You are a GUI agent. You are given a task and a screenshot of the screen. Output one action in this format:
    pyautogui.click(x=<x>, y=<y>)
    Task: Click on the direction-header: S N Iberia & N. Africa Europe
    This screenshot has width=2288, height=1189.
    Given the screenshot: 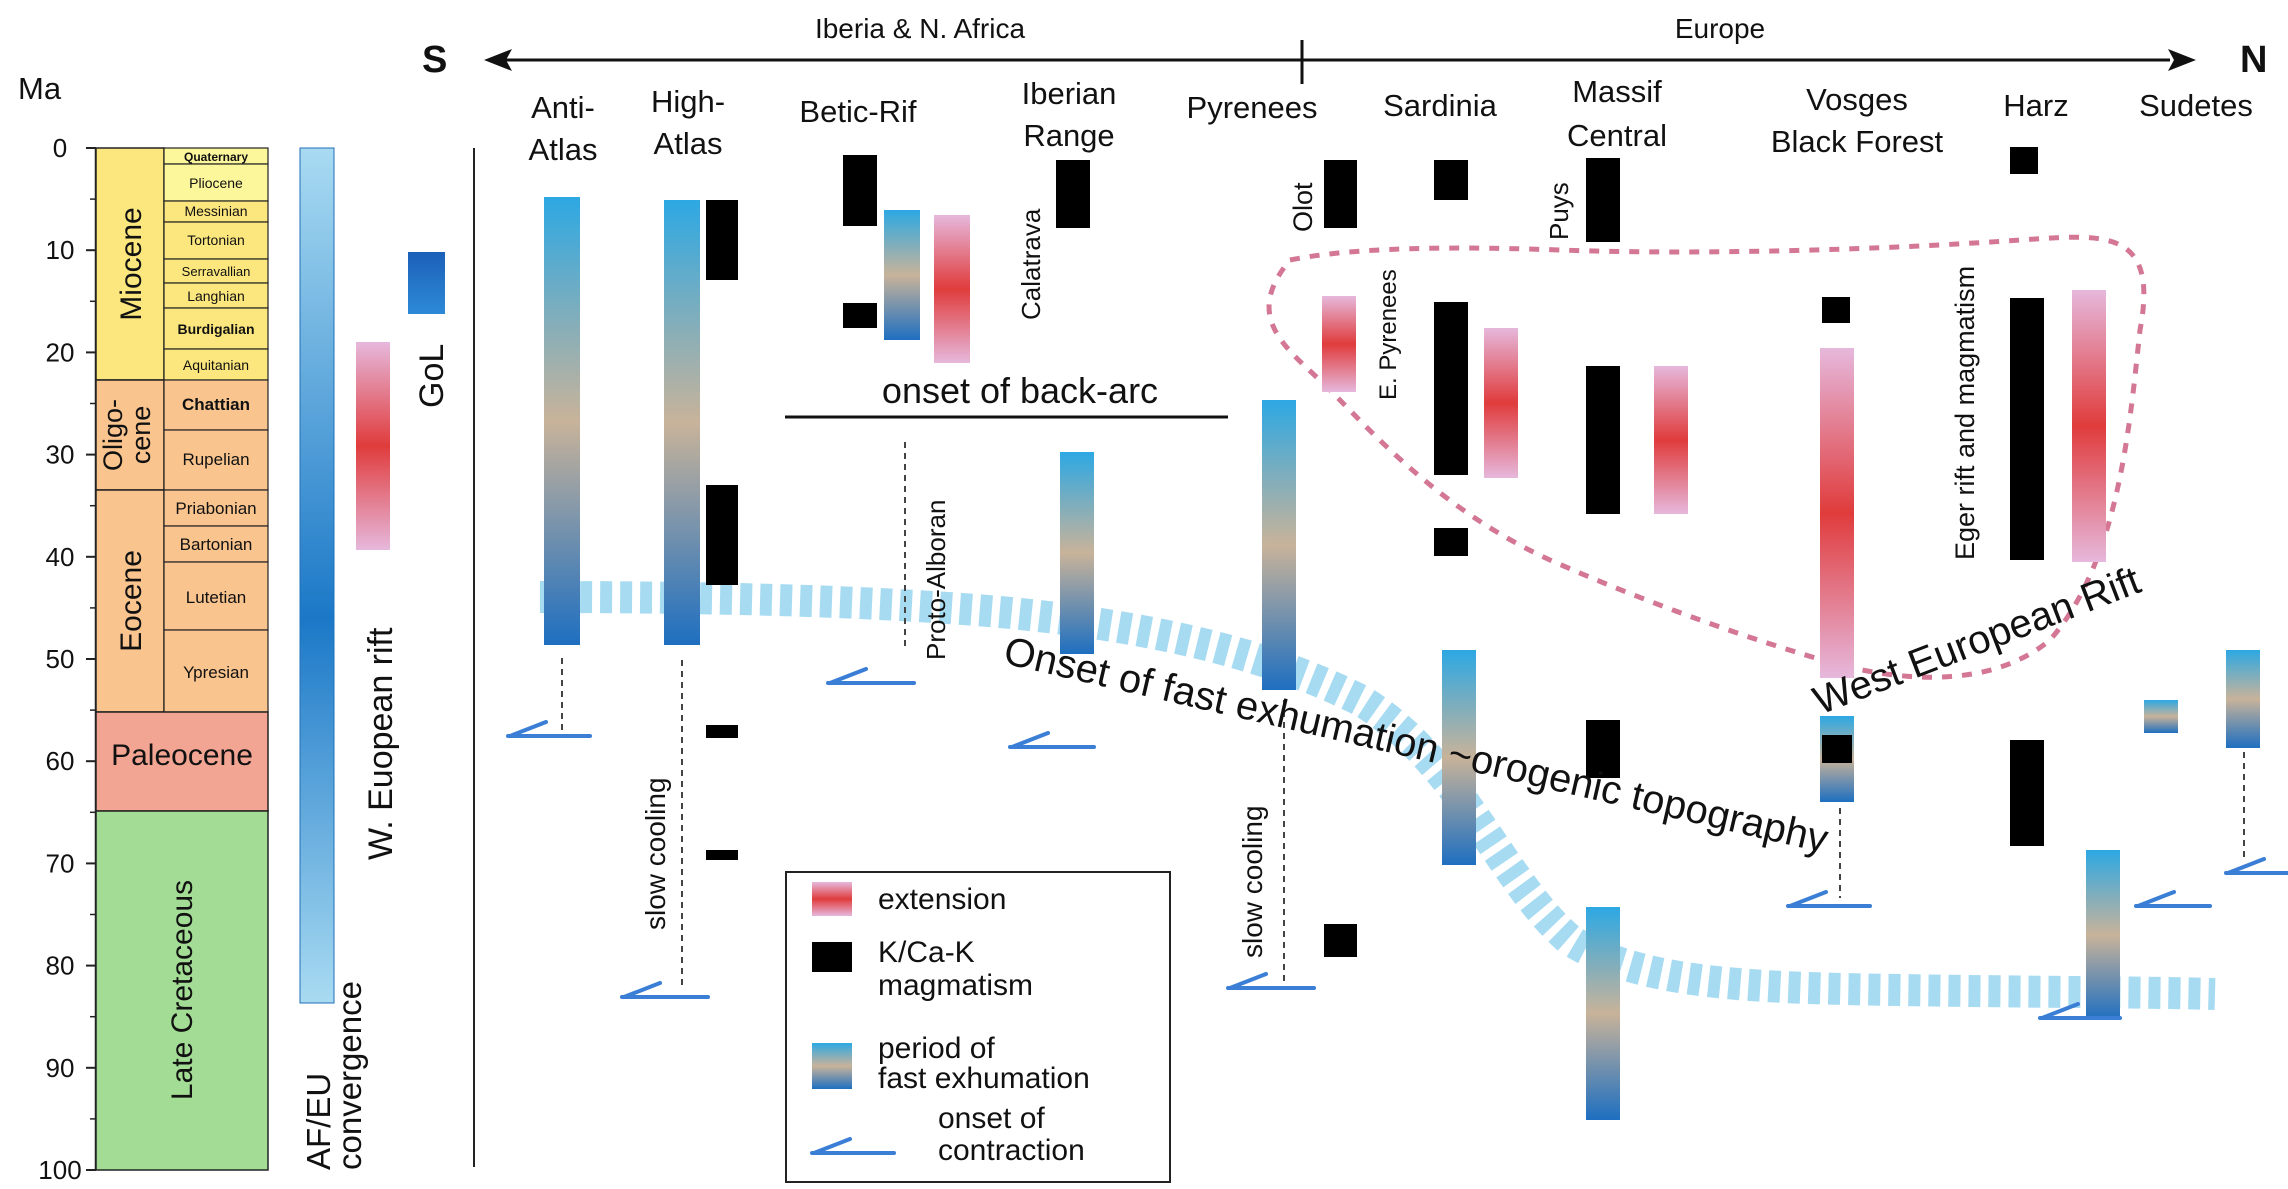 What is the action you would take?
    pyautogui.click(x=1344, y=48)
    